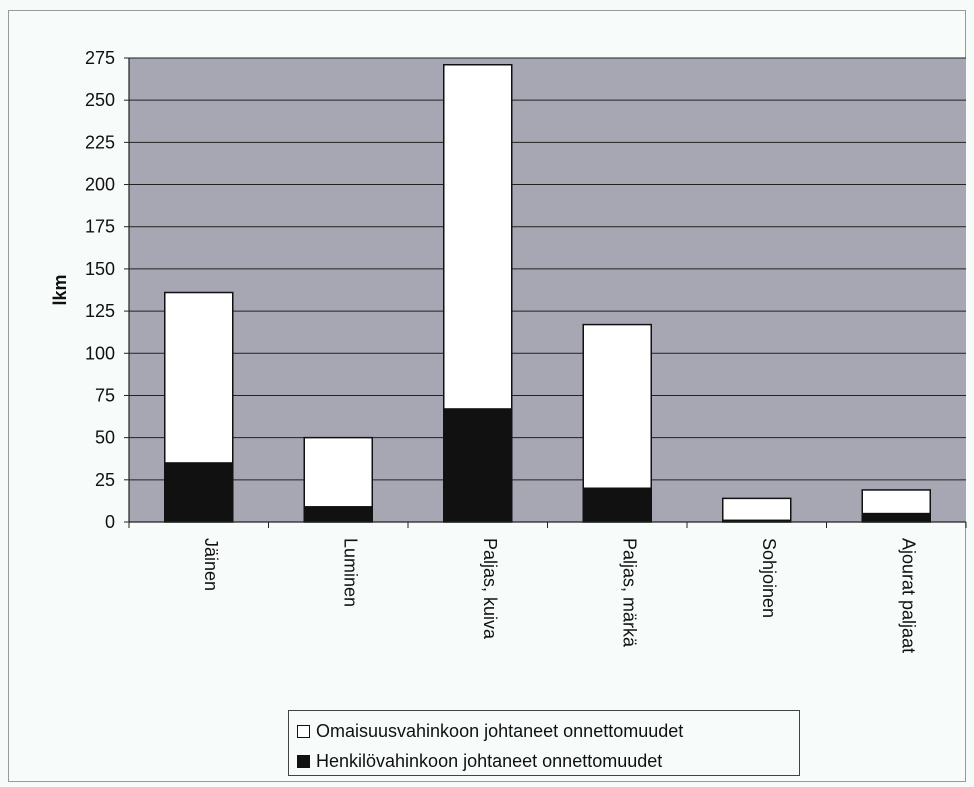 The height and width of the screenshot is (787, 974). Describe the element at coordinates (100, 353) in the screenshot. I see `y-tick-label: 100` at that location.